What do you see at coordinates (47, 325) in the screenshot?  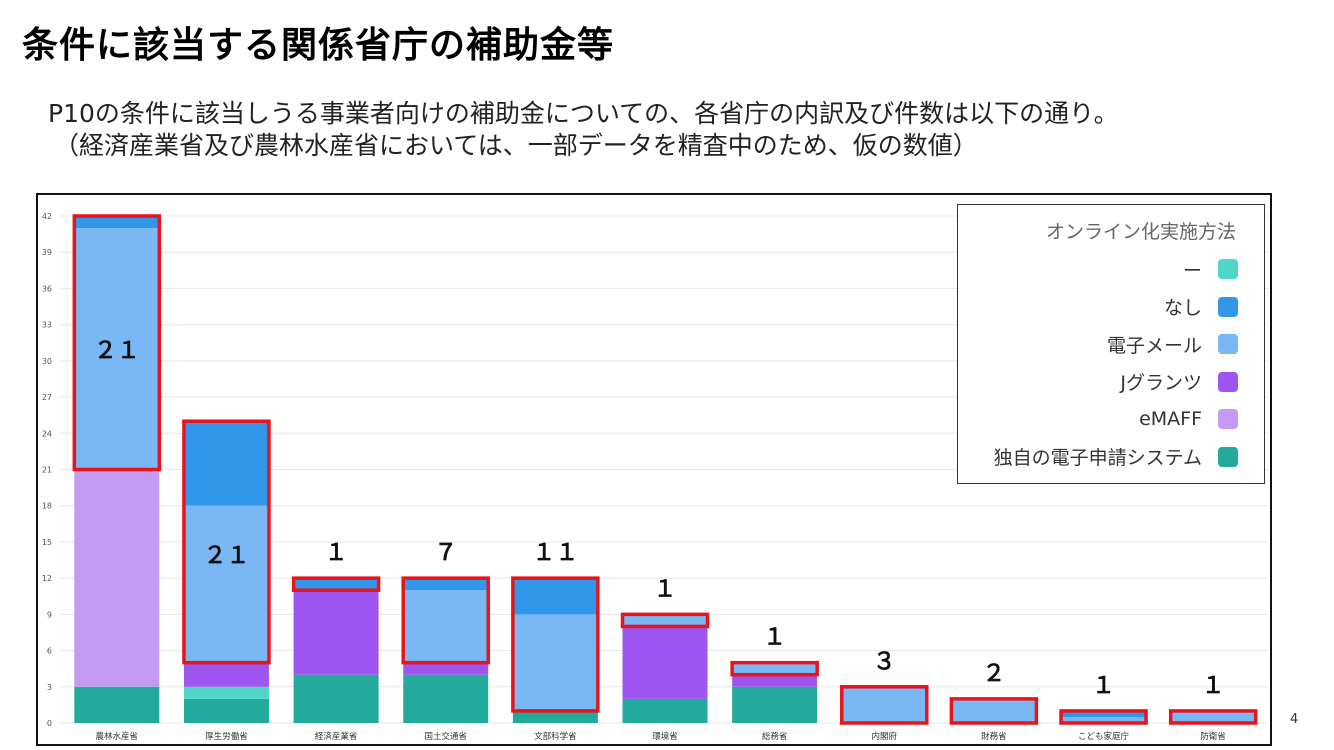 I see `y-tick-label: 33` at bounding box center [47, 325].